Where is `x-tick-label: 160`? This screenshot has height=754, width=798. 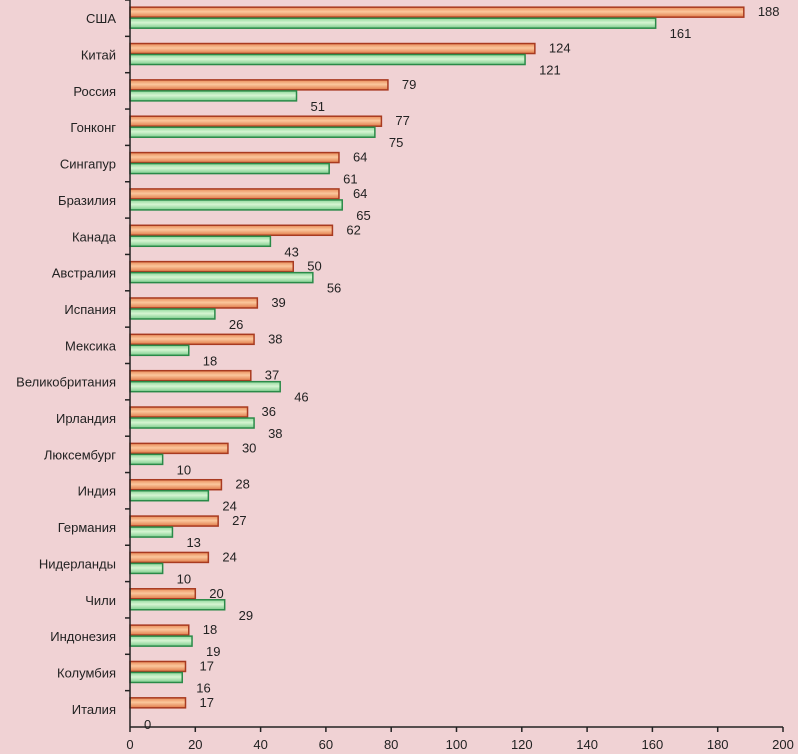
x-tick-label: 160 is located at coordinates (653, 744).